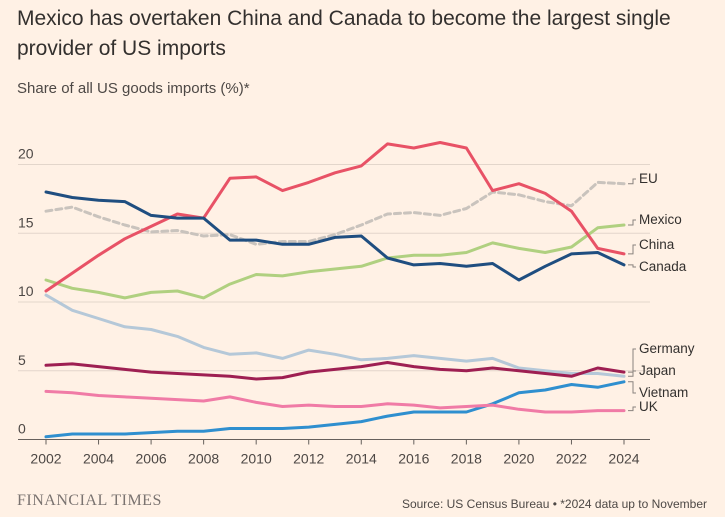 This screenshot has width=725, height=517. What do you see at coordinates (45, 459) in the screenshot?
I see `x-tick-label: 2002` at bounding box center [45, 459].